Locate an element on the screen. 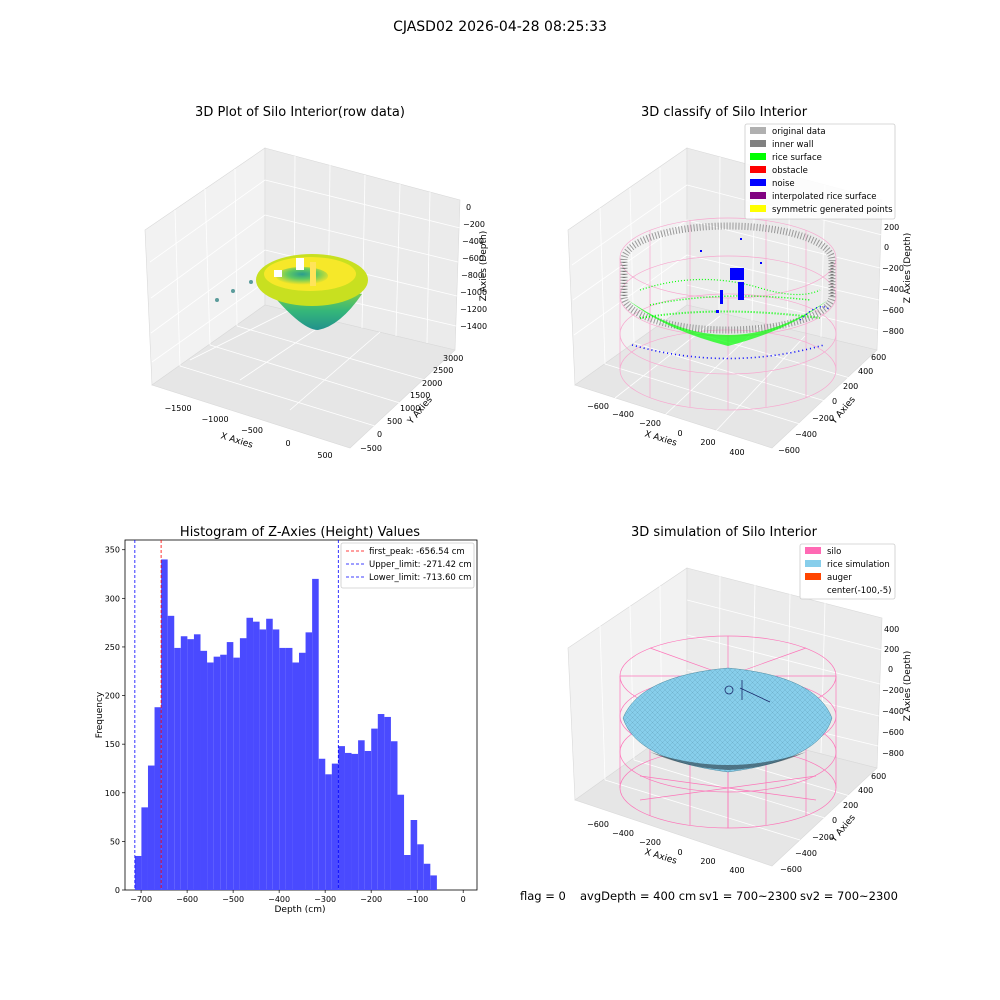  p1-x-ticks: −1500 −1000 −500 0 500 is located at coordinates (248, 432).